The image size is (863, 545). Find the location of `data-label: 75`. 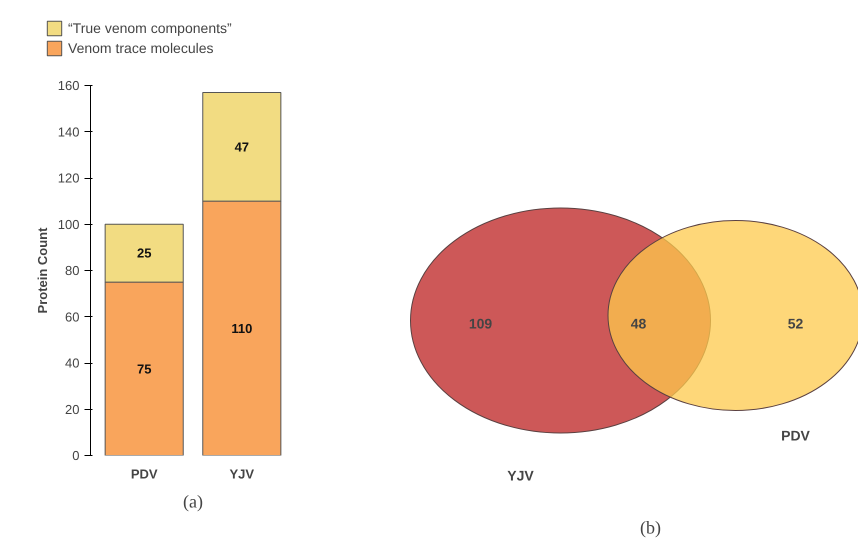

data-label: 75 is located at coordinates (144, 368).